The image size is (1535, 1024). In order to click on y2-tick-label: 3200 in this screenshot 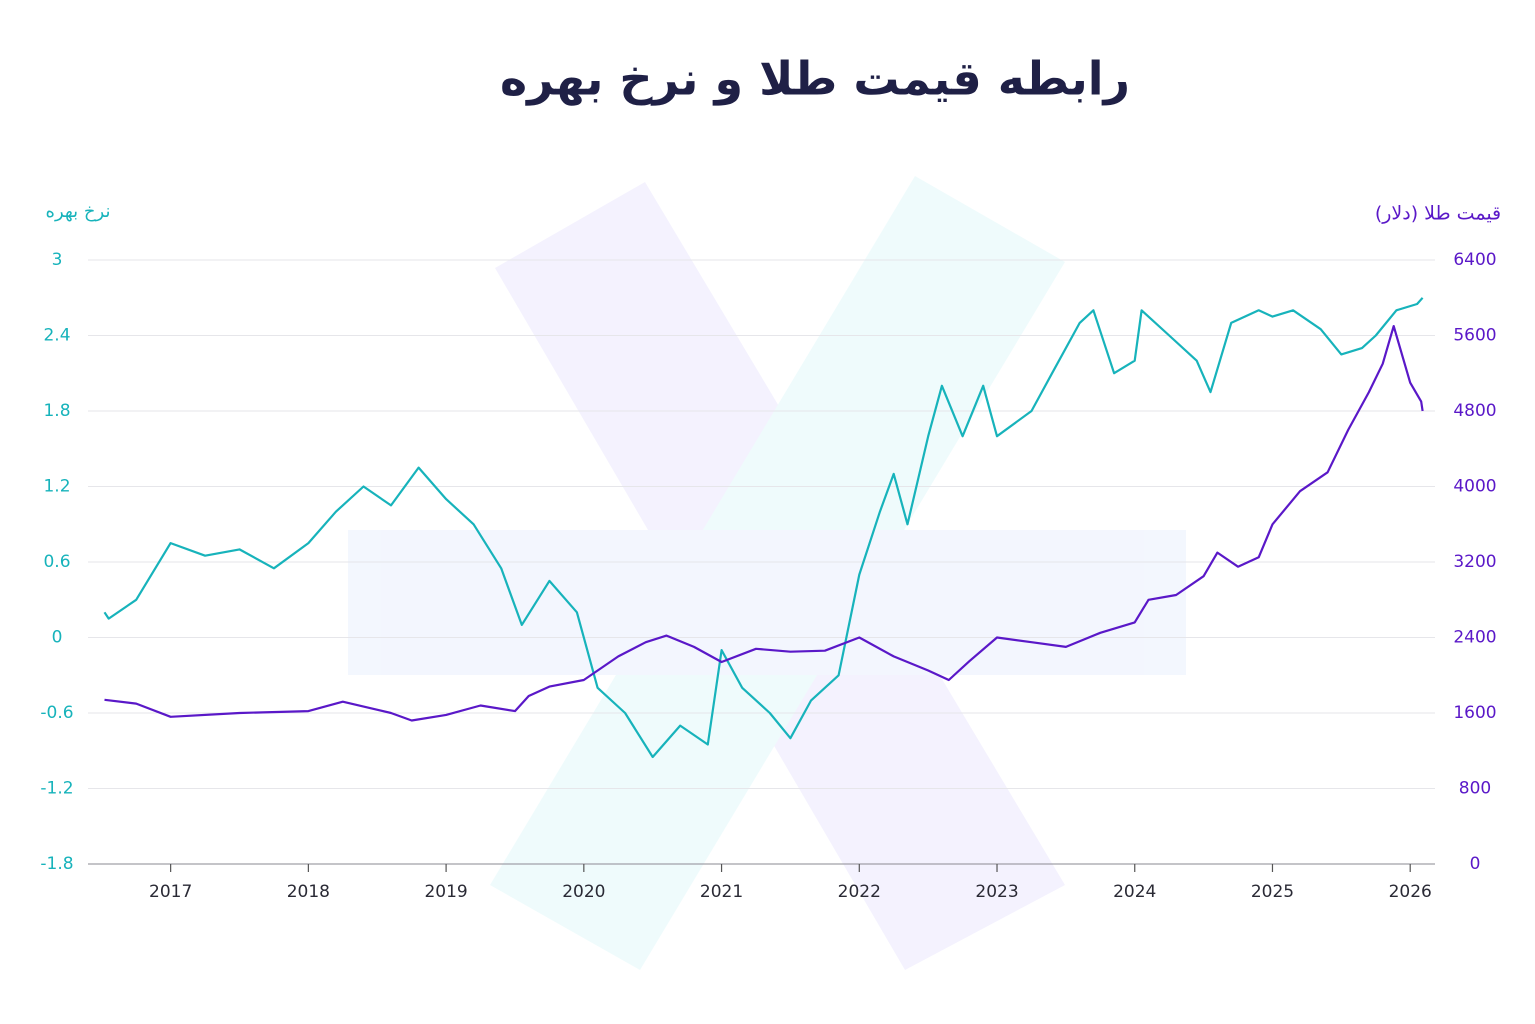, I will do `click(1474, 562)`.